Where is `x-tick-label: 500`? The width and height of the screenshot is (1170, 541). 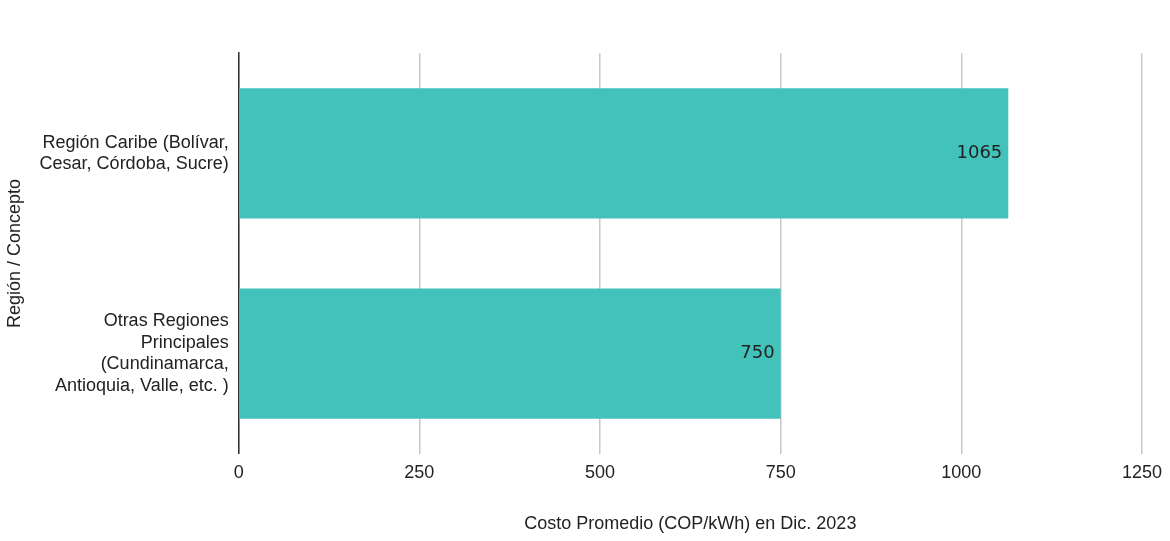
x-tick-label: 500 is located at coordinates (600, 471).